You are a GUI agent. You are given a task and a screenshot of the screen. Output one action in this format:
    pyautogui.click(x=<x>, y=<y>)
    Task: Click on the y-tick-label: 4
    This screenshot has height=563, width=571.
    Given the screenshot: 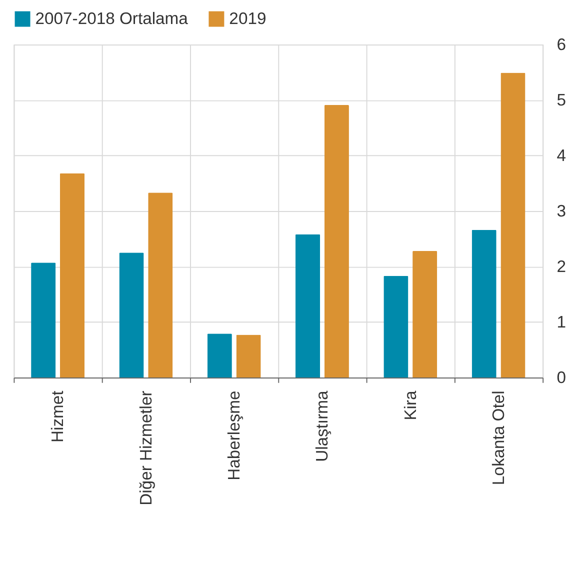 What is the action you would take?
    pyautogui.click(x=561, y=155)
    